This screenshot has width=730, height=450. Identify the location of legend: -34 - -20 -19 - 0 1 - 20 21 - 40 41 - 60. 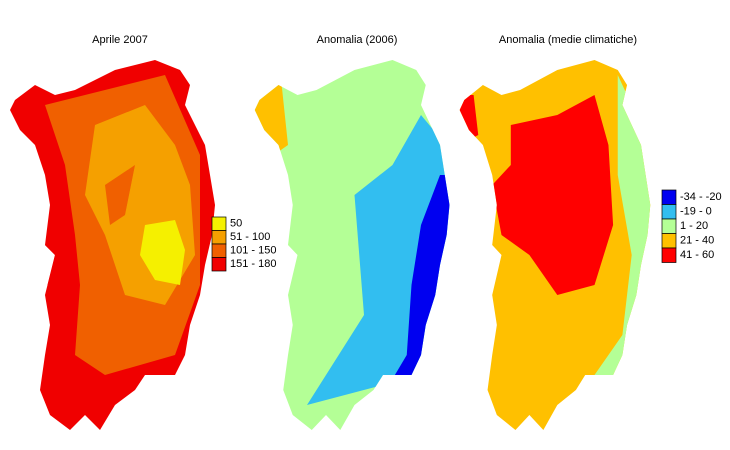
(691, 226).